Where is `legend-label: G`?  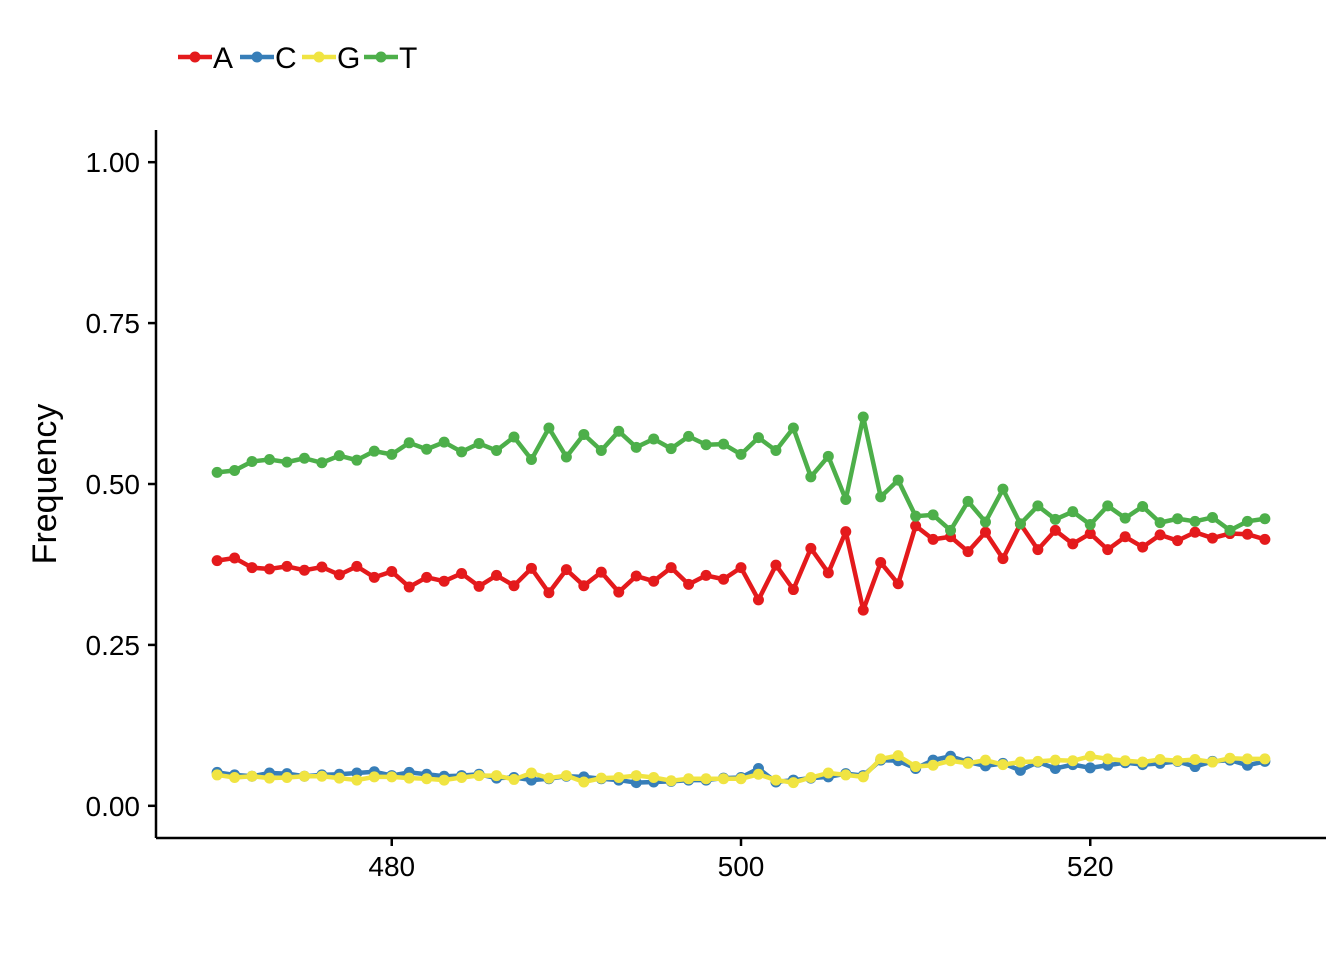
legend-label: G is located at coordinates (348, 58).